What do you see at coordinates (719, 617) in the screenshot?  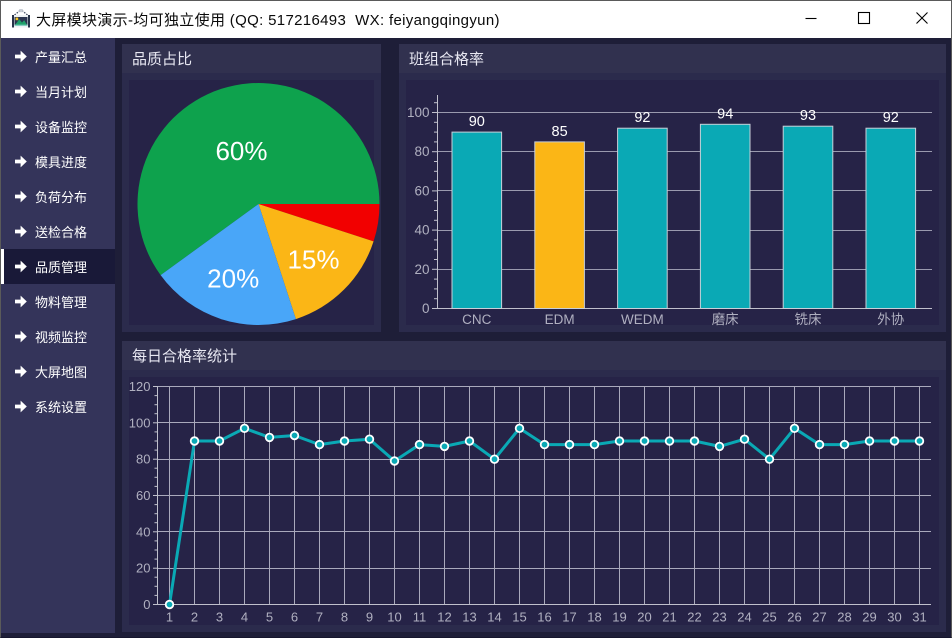 I see `svg-text: 23` at bounding box center [719, 617].